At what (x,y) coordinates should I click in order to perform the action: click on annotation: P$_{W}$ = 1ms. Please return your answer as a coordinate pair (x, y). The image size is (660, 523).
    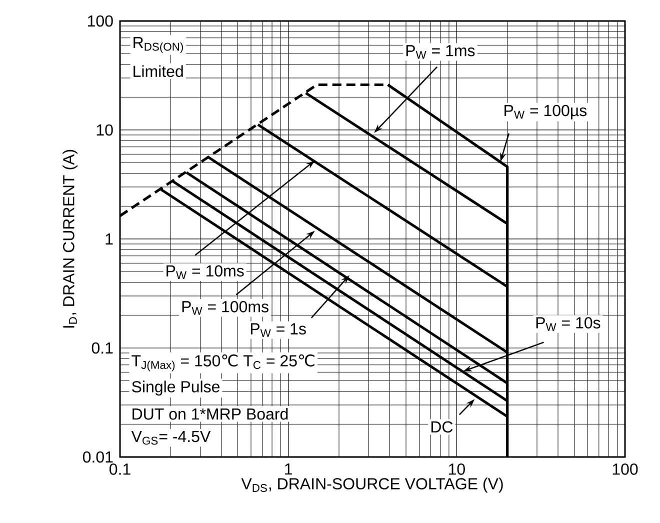
    Looking at the image, I should click on (440, 52).